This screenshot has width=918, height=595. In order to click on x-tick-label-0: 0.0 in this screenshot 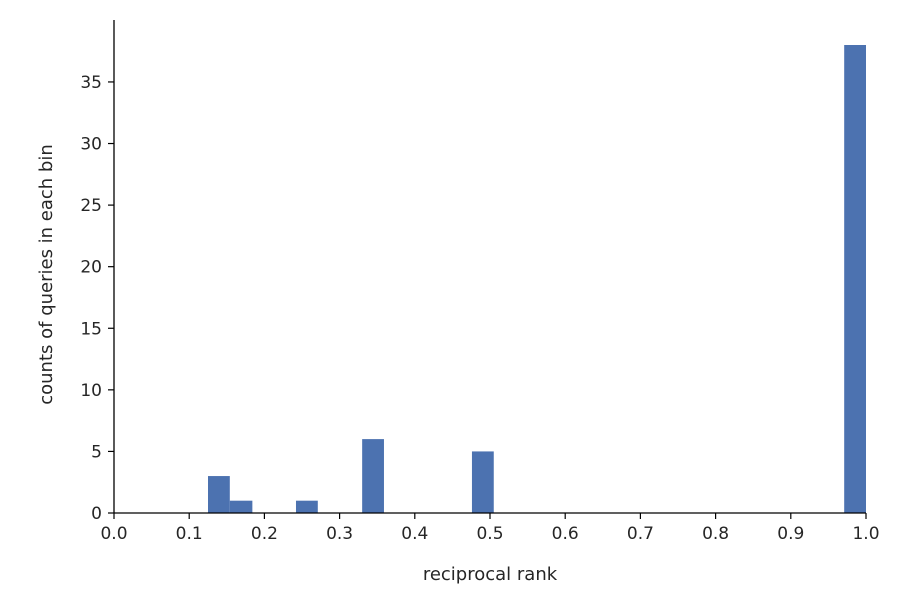, I will do `click(113, 534)`.